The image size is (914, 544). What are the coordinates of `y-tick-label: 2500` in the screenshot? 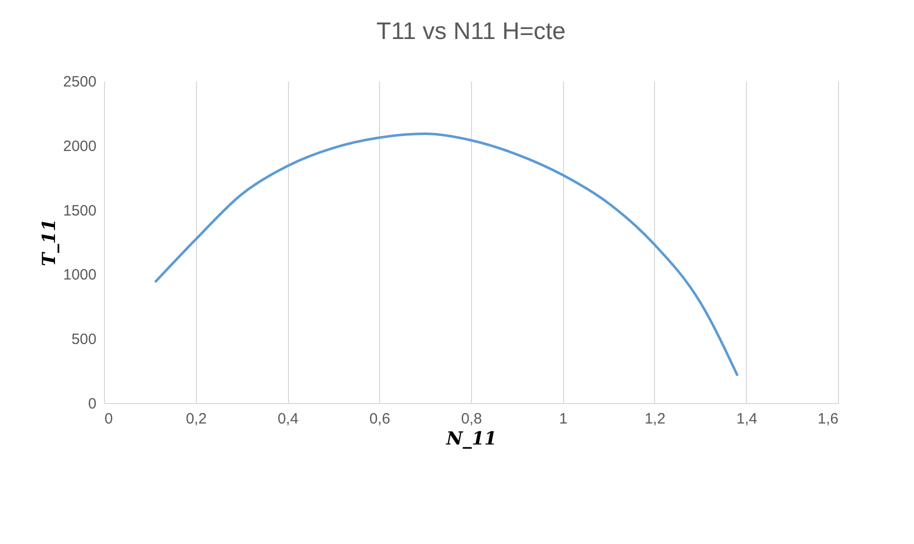 It's located at (79, 82).